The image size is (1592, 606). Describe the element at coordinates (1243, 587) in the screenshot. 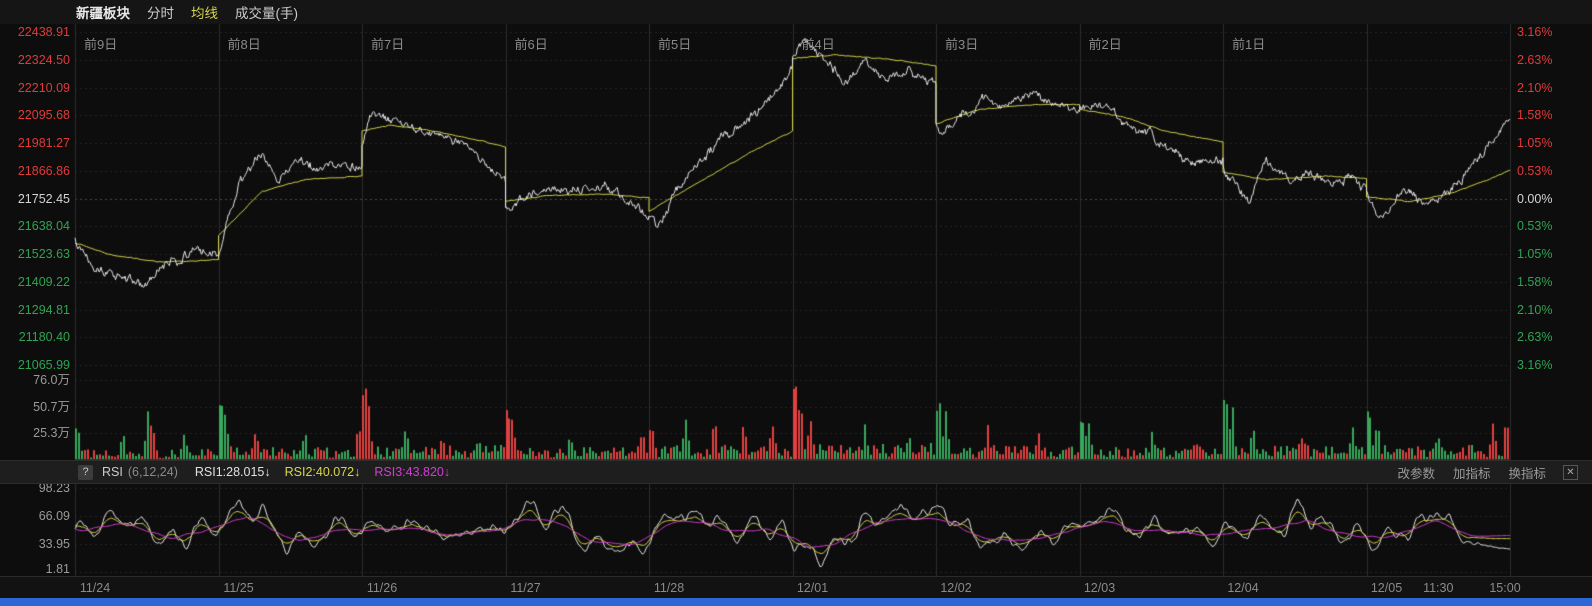

I see `date-label: 12/04` at that location.